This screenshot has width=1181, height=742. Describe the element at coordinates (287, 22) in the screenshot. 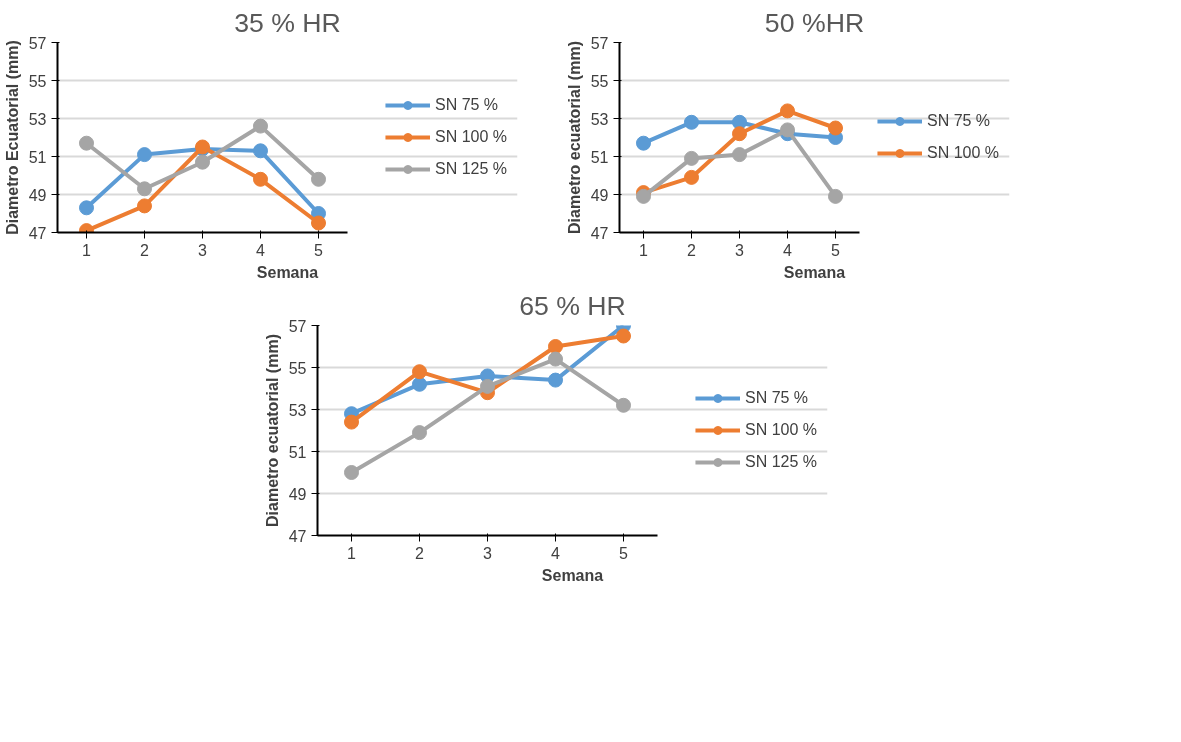

I see `chart-title: 35 % HR` at that location.